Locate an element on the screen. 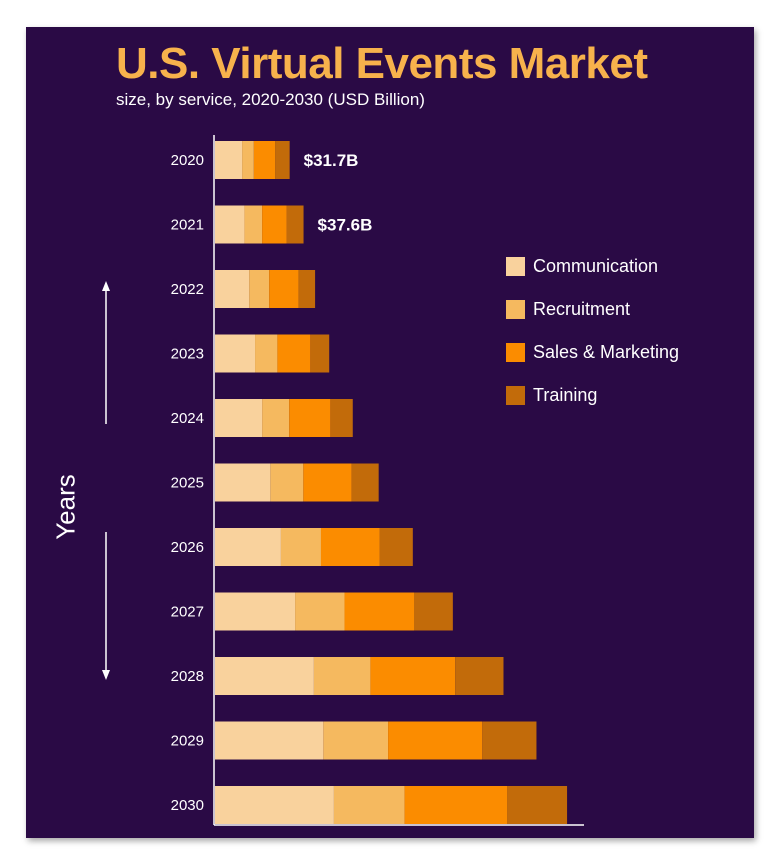  legend-item-sales-marketing: Sales & Marketing is located at coordinates (592, 352).